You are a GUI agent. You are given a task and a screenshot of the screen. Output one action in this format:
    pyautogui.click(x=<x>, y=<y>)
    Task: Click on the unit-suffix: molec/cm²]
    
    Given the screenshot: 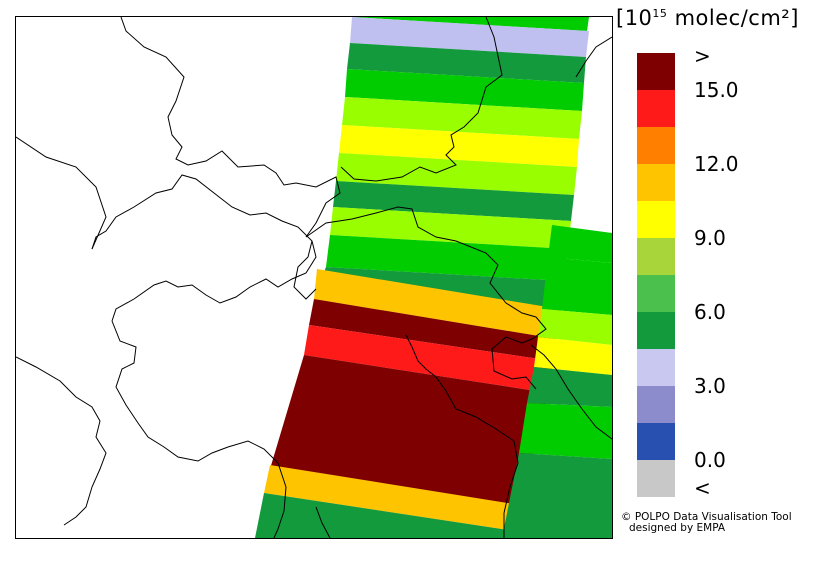 What is the action you would take?
    pyautogui.click(x=733, y=18)
    